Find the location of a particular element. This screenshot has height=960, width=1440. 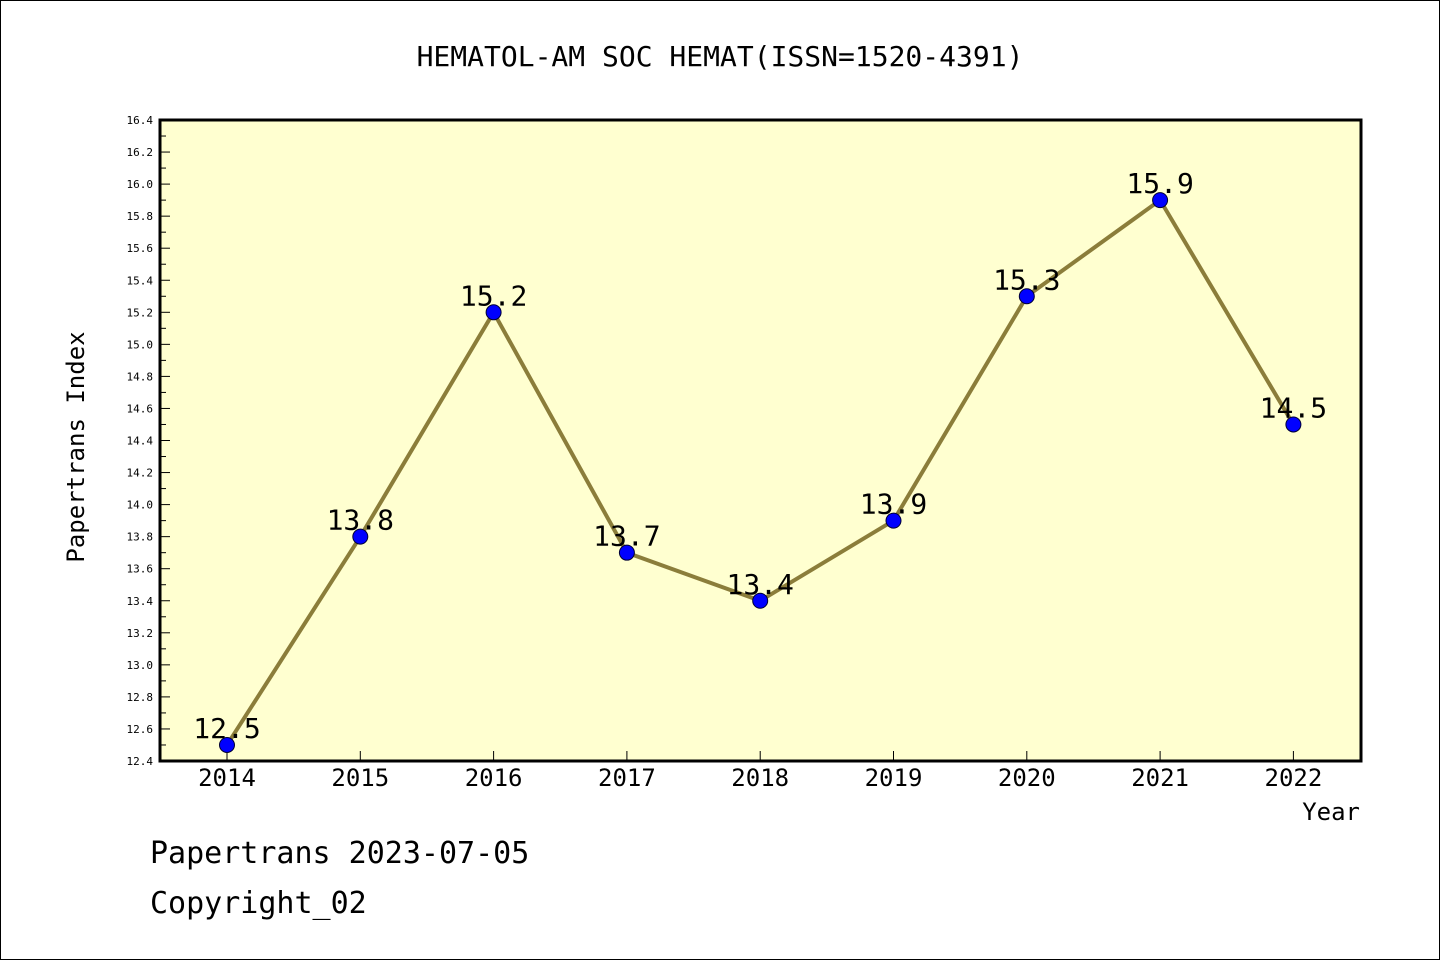

y-tick-label: 13.6 is located at coordinates (140, 569).